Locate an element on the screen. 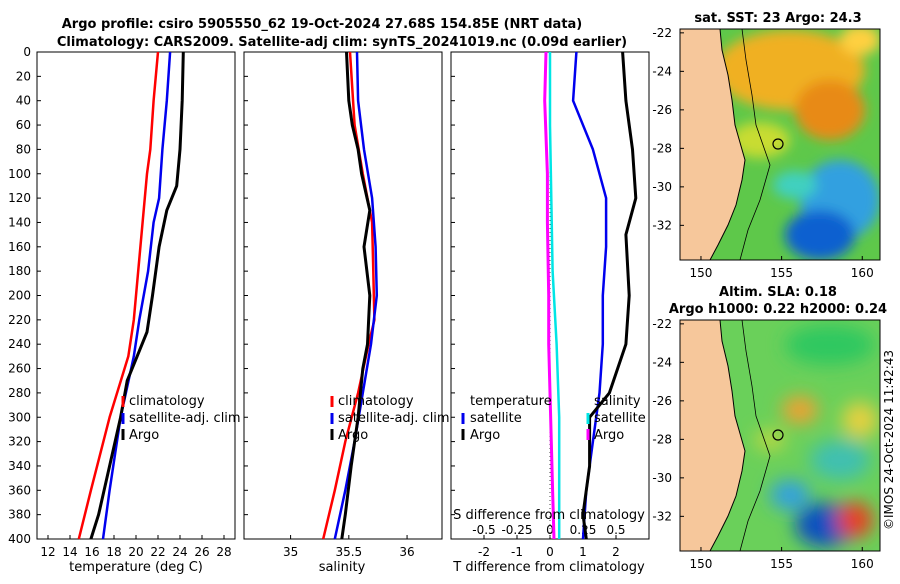 Image resolution: width=900 pixels, height=584 pixels. depth-tick-label: 240 is located at coordinates (19, 344).